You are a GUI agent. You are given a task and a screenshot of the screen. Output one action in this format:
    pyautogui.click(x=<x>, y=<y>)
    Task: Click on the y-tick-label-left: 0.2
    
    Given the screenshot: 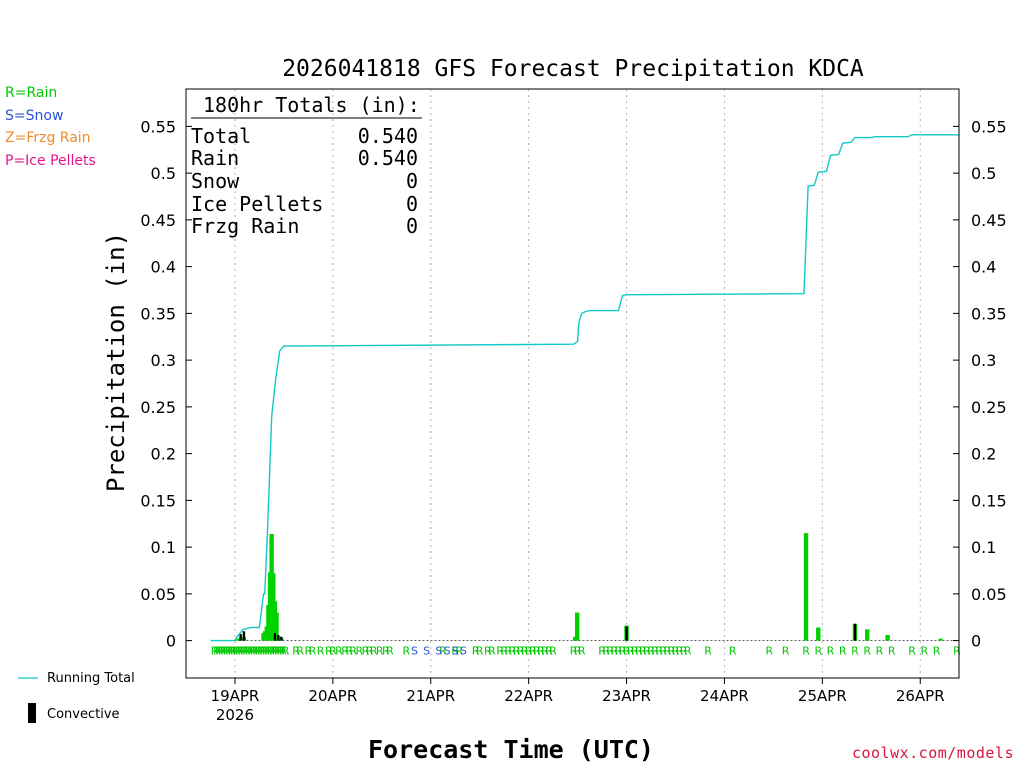 What is the action you would take?
    pyautogui.click(x=163, y=454)
    